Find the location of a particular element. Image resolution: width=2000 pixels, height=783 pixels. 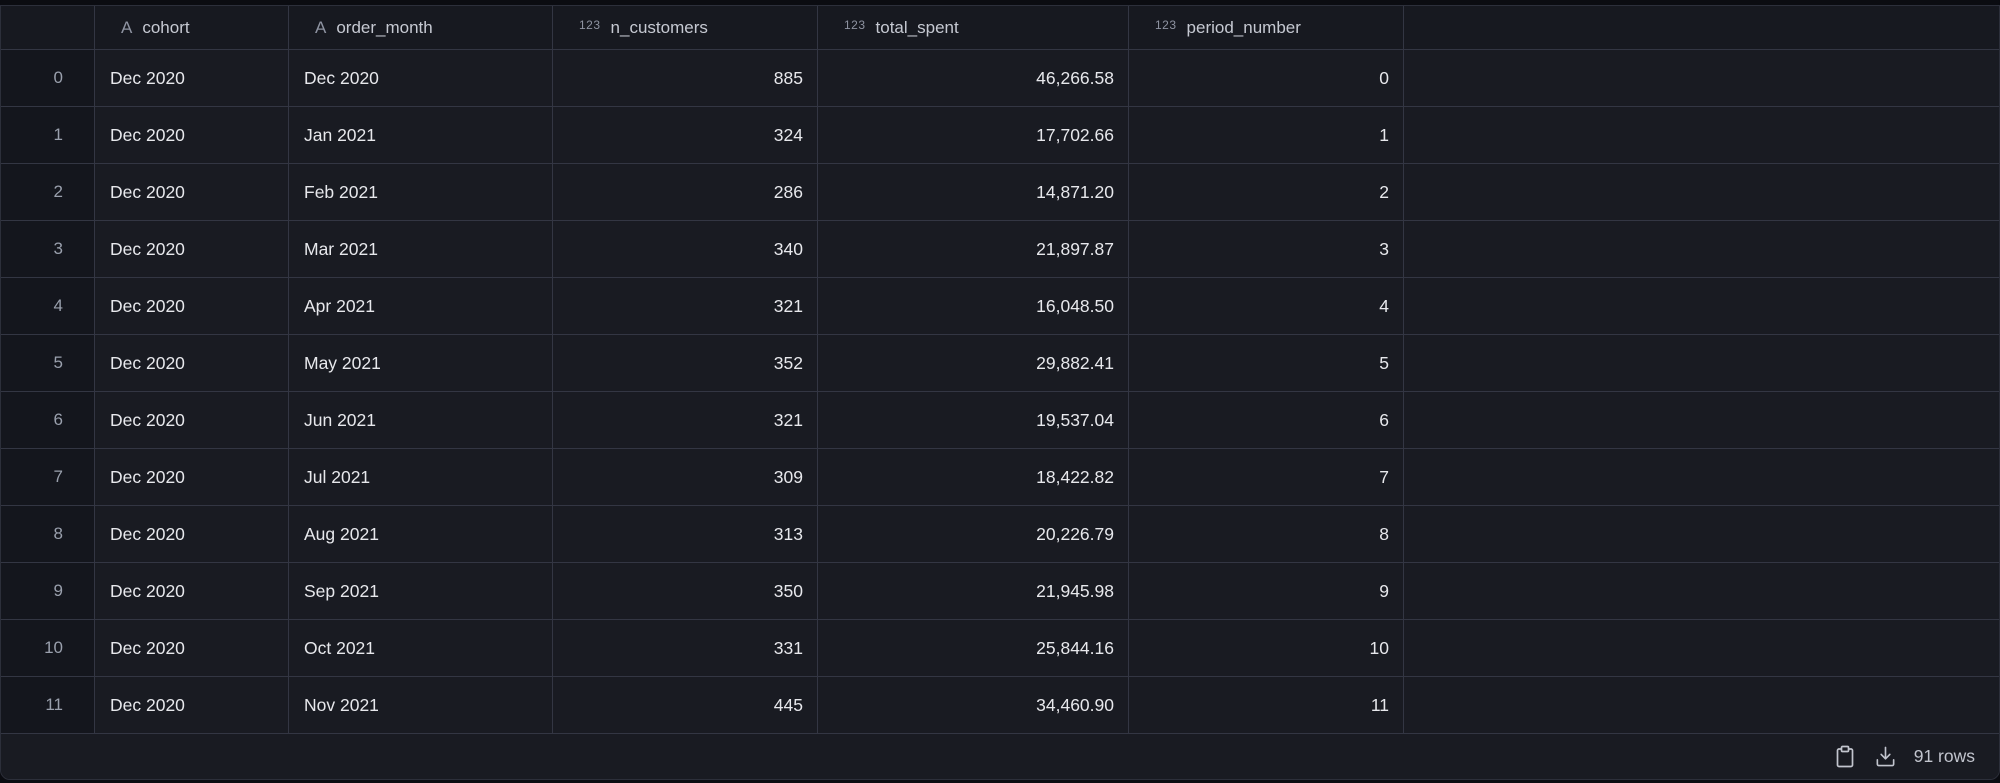

row-index-cell: 4 is located at coordinates (48, 306).